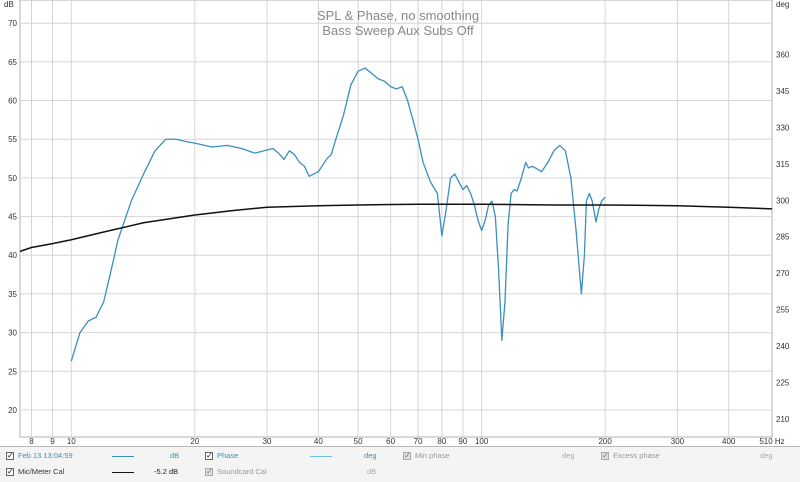  I want to click on x-tick-label: 70, so click(418, 441).